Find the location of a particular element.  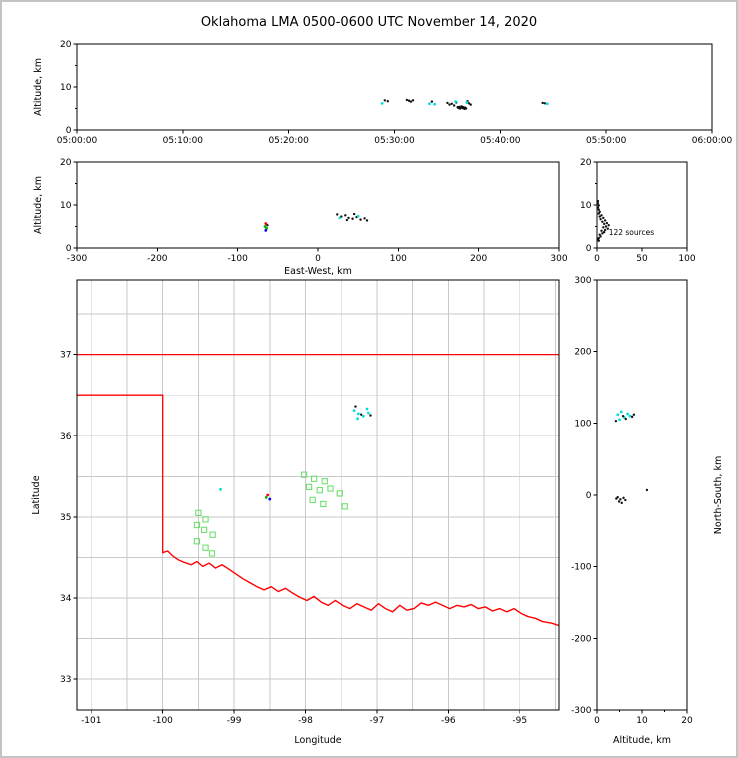

svg-text: 05:00:00 is located at coordinates (77, 141).